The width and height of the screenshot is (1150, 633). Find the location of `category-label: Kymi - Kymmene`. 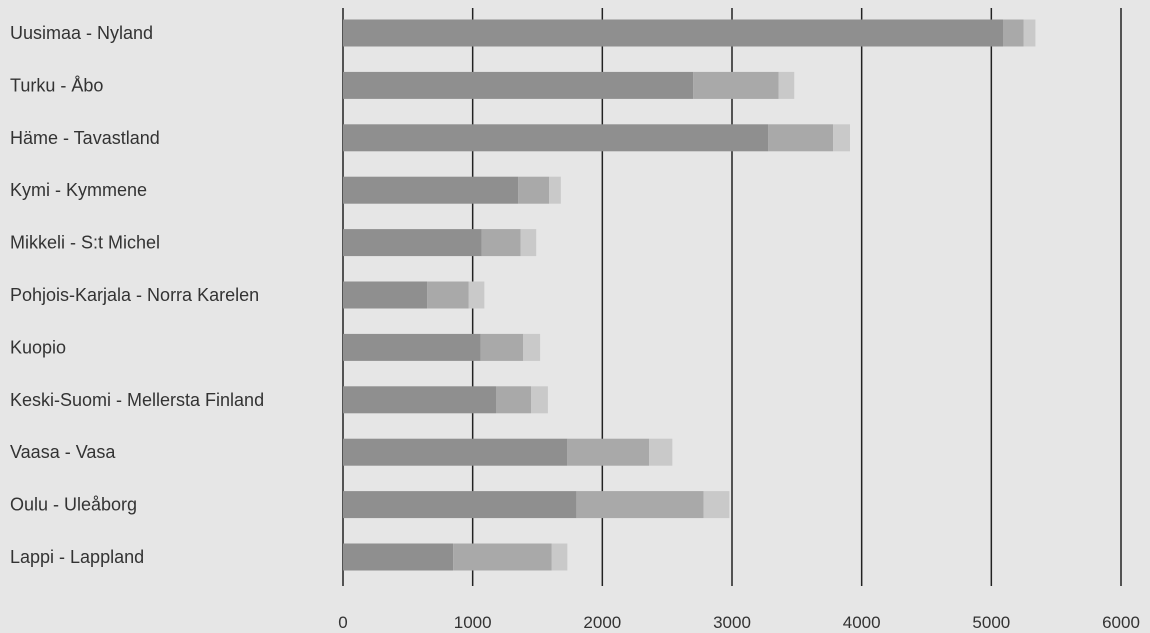

category-label: Kymi - Kymmene is located at coordinates (78, 190).